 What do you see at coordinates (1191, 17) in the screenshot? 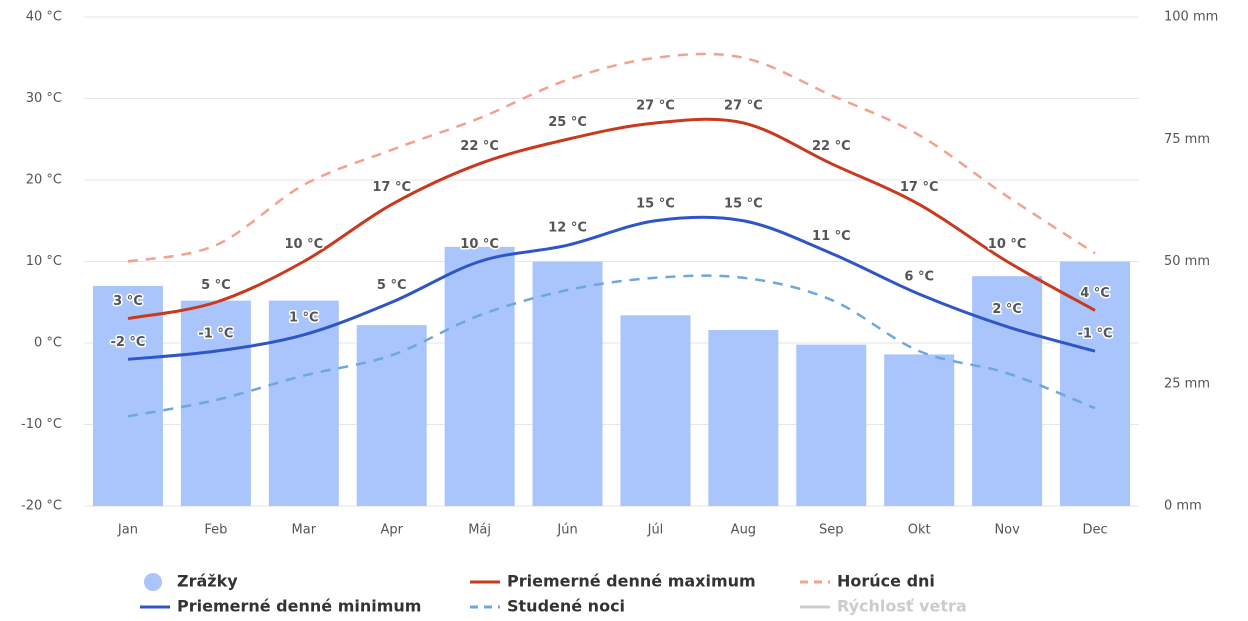
I see `y2-tick-label: 100 mm` at bounding box center [1191, 17].